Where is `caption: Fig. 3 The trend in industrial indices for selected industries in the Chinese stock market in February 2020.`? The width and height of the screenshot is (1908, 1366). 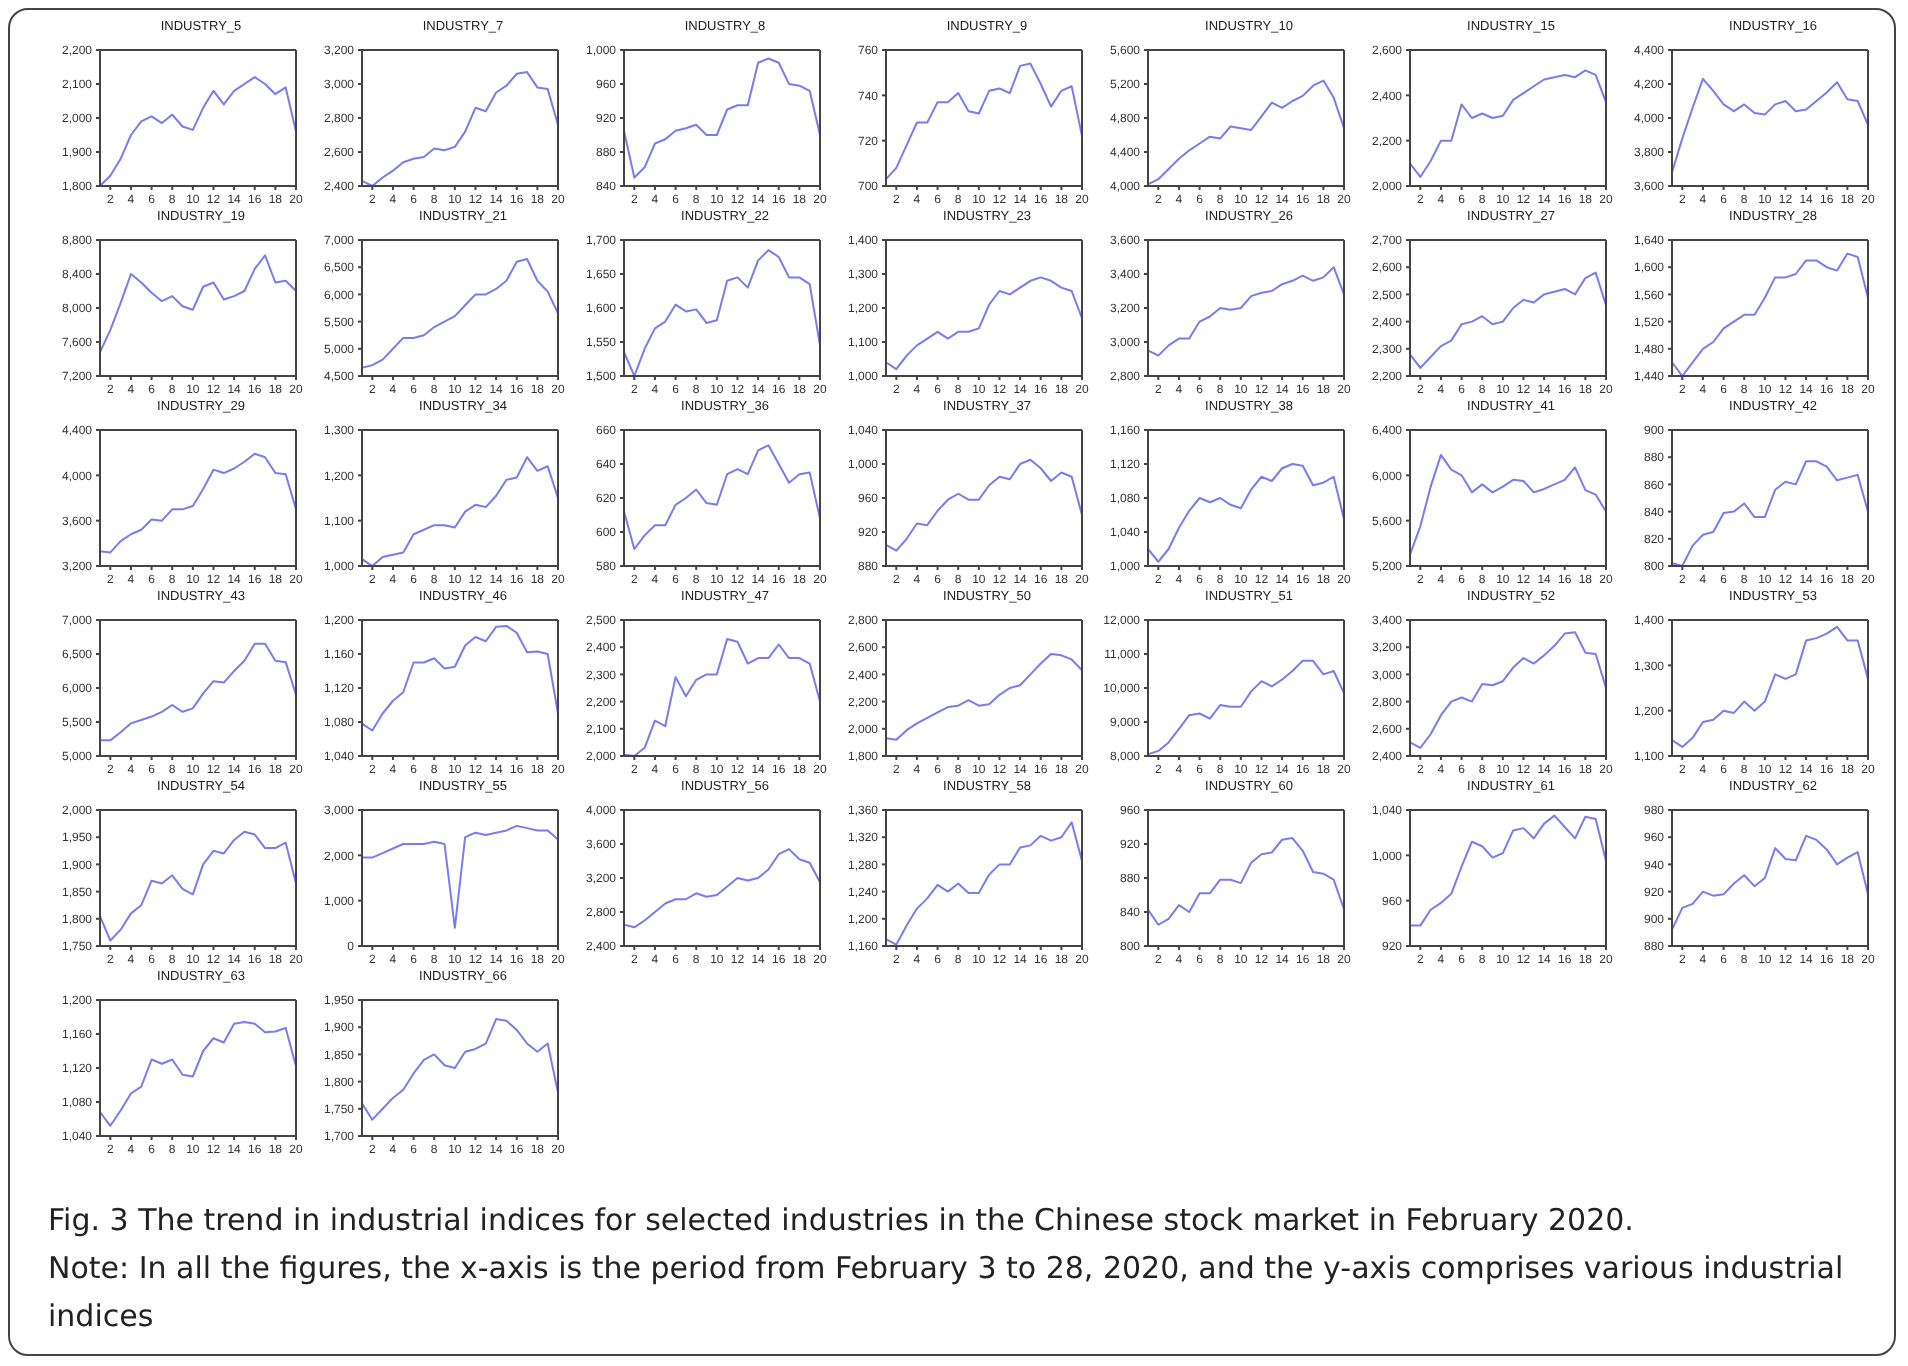 caption: Fig. 3 The trend in industrial indices for selected industries in the Chinese stock market in February 2020. is located at coordinates (842, 1221).